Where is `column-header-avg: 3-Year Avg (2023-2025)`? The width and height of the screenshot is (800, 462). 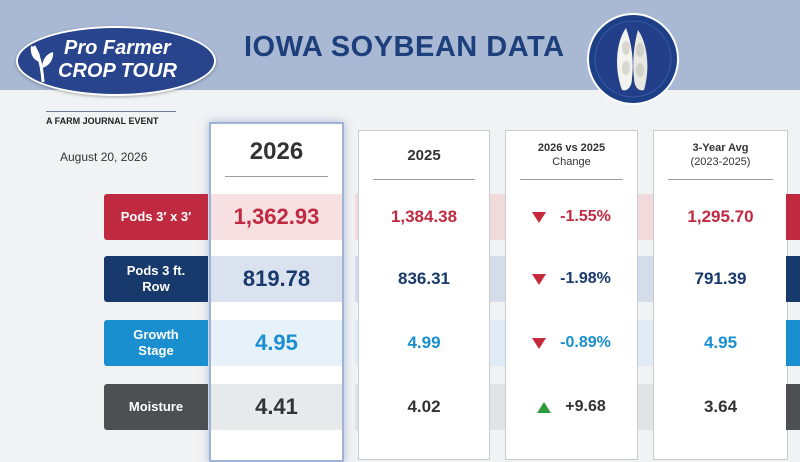
column-header-avg: 3-Year Avg (2023-2025) is located at coordinates (720, 155).